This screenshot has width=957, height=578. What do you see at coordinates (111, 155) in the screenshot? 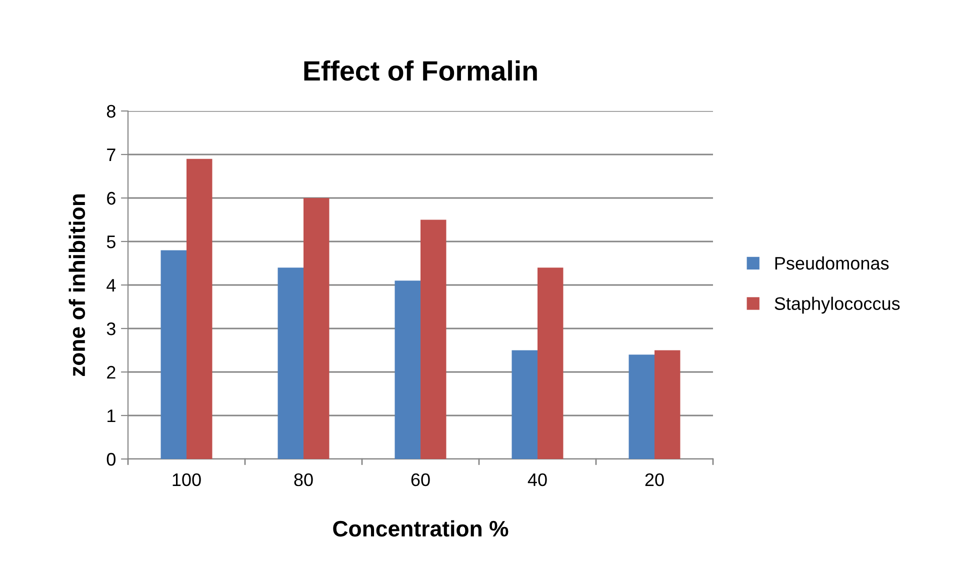
I see `y-tick-label: 7` at bounding box center [111, 155].